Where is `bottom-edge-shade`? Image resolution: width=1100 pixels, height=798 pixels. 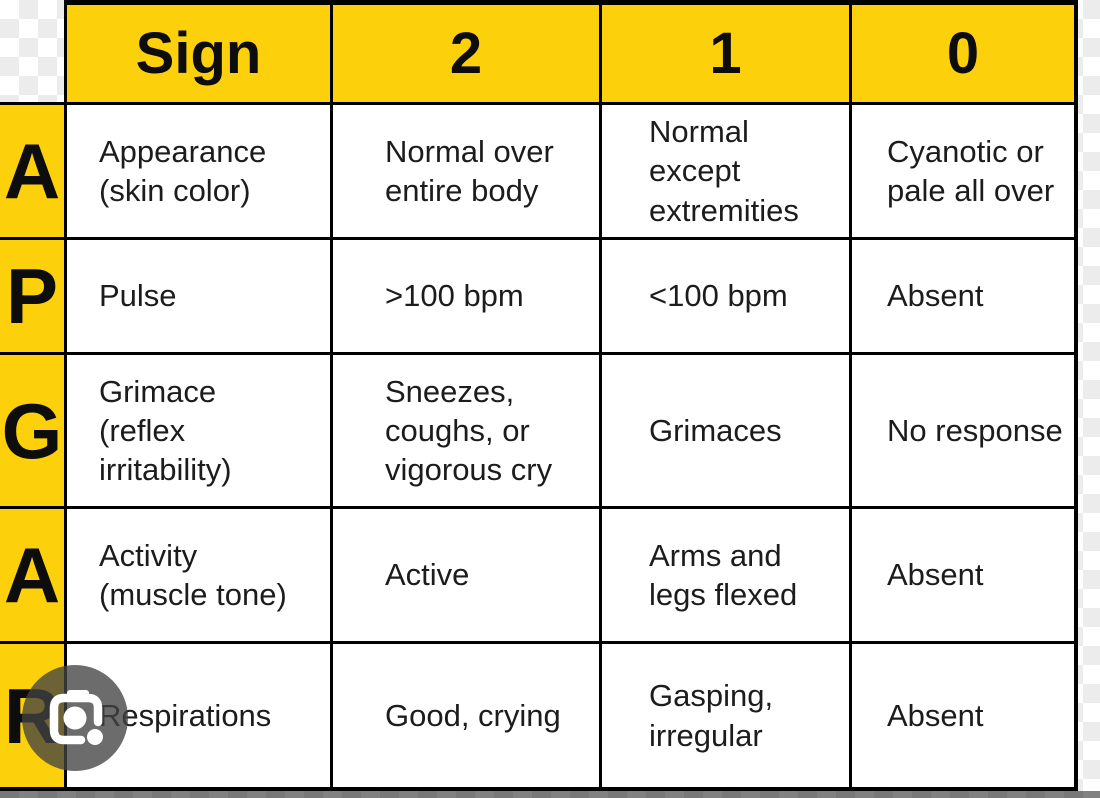 bottom-edge-shade is located at coordinates (550, 794).